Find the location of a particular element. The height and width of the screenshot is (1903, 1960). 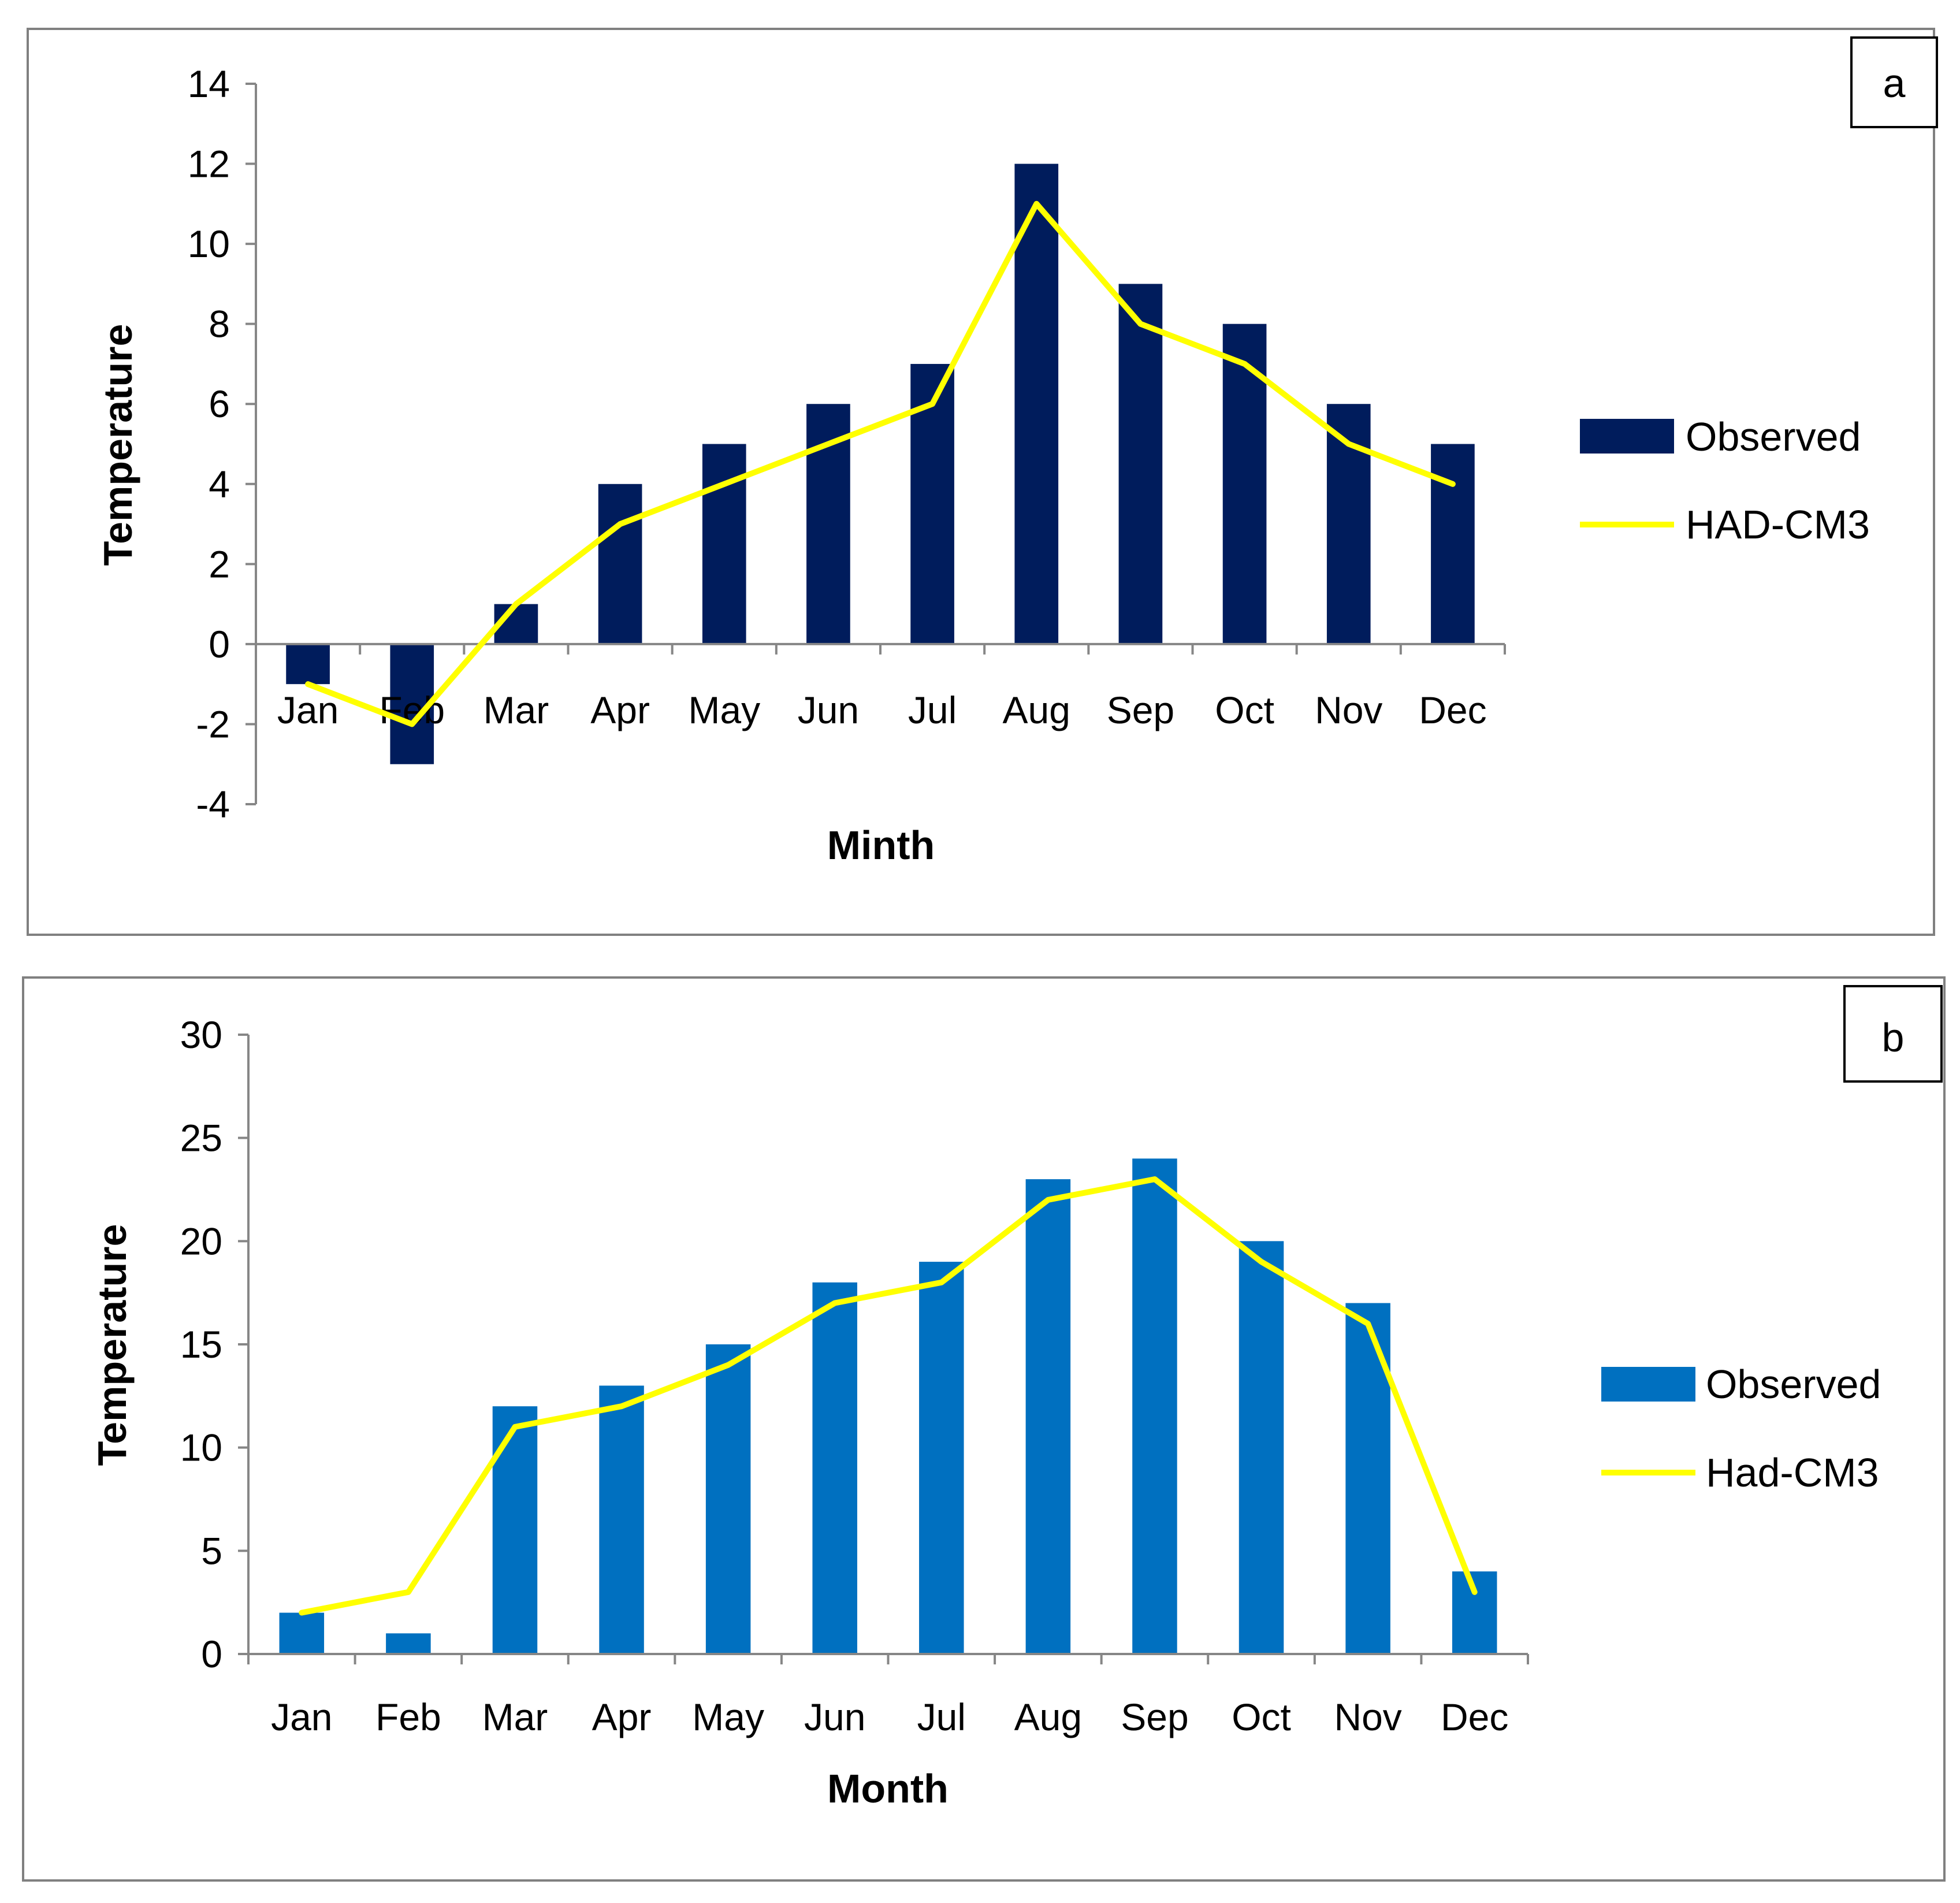

panel-a-bar-sep is located at coordinates (1140, 464).